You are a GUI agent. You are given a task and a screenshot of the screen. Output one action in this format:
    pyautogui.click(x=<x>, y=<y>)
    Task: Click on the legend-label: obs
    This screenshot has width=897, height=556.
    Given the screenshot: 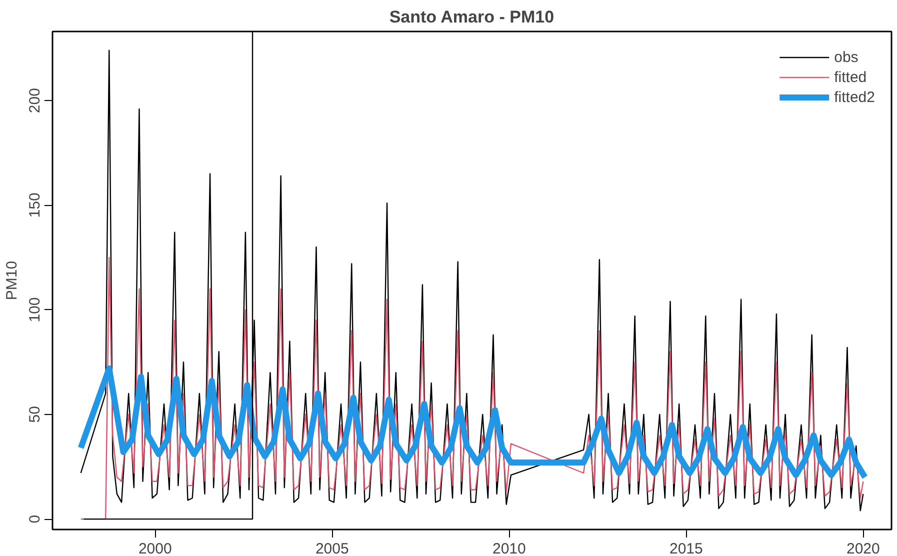 What is the action you would take?
    pyautogui.click(x=846, y=57)
    